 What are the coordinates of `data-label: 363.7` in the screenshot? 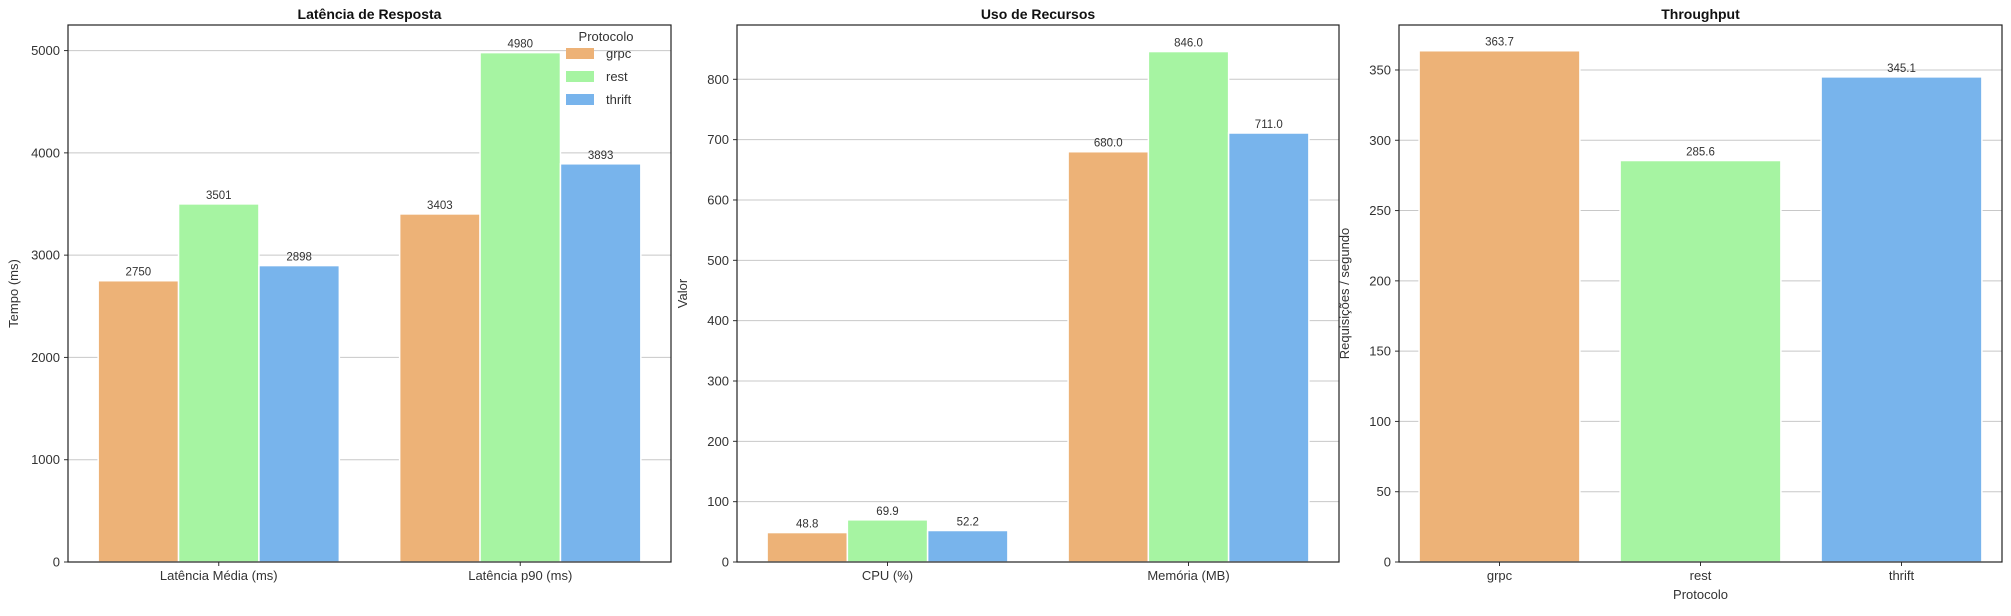 It's located at (1499, 43).